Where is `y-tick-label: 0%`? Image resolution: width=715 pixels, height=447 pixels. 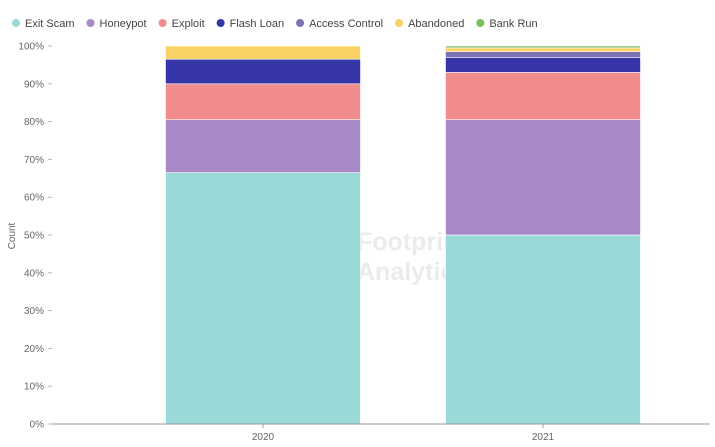 y-tick-label: 0% is located at coordinates (37, 425).